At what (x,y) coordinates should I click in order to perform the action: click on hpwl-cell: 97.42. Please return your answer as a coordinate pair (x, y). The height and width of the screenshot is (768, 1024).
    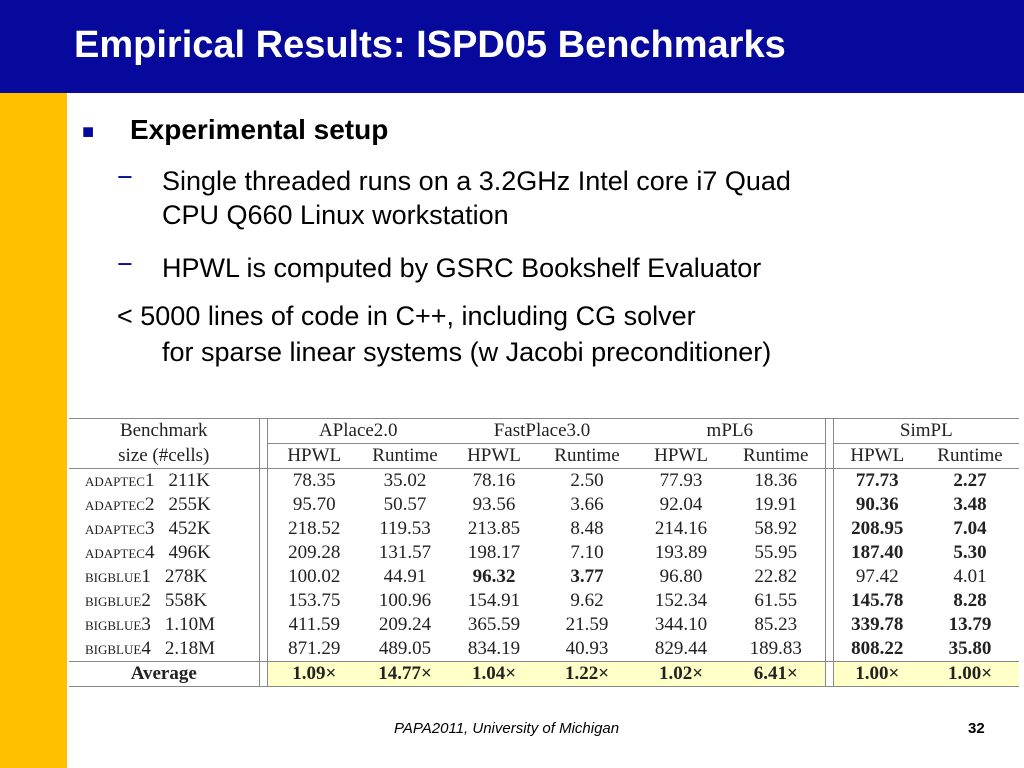
    Looking at the image, I should click on (877, 576).